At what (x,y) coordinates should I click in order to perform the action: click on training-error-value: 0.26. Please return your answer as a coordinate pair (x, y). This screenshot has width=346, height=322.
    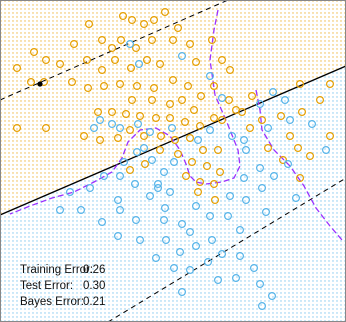
    Looking at the image, I should click on (94, 270).